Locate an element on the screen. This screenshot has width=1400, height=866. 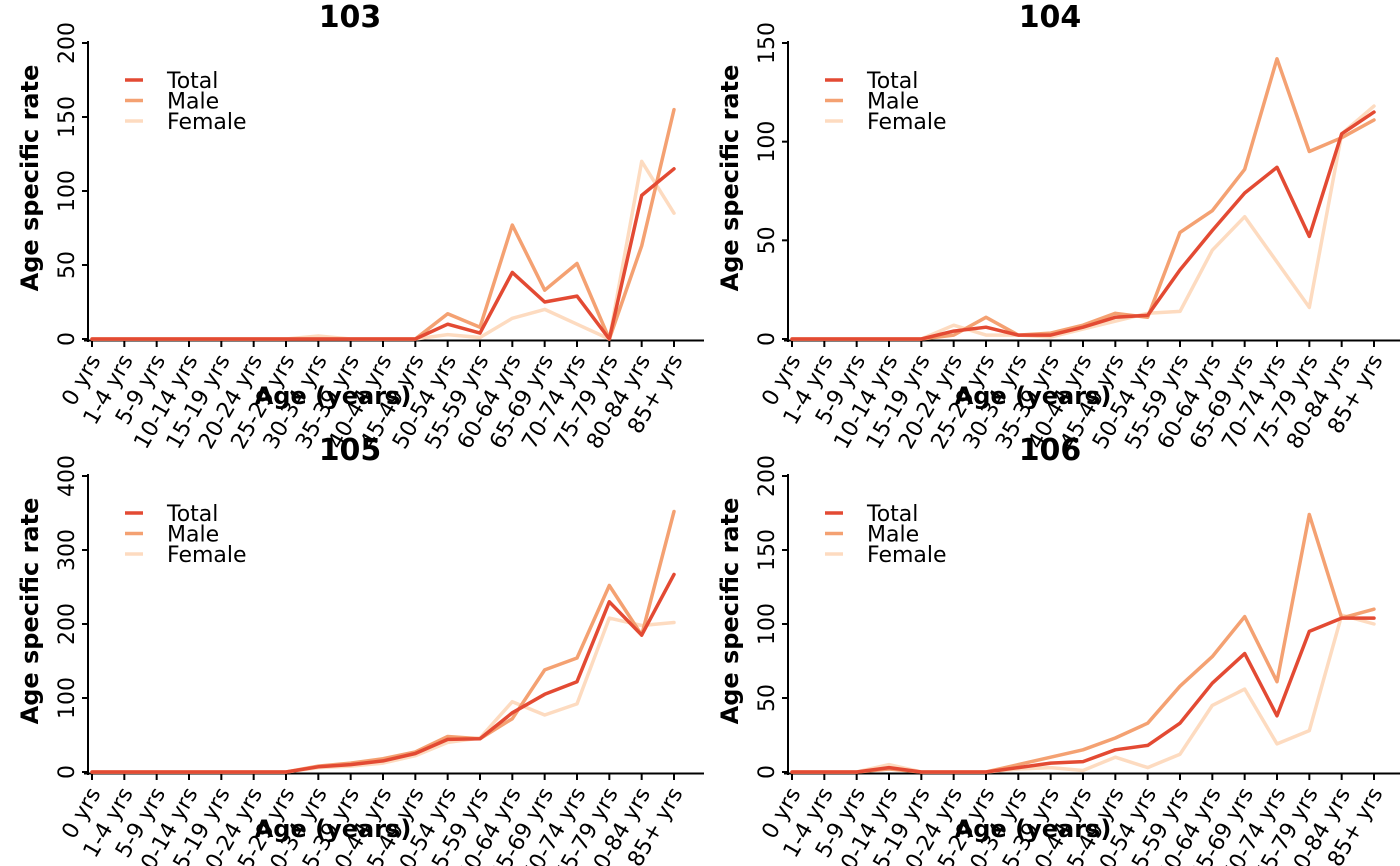
chart-title: 105 is located at coordinates (350, 450).